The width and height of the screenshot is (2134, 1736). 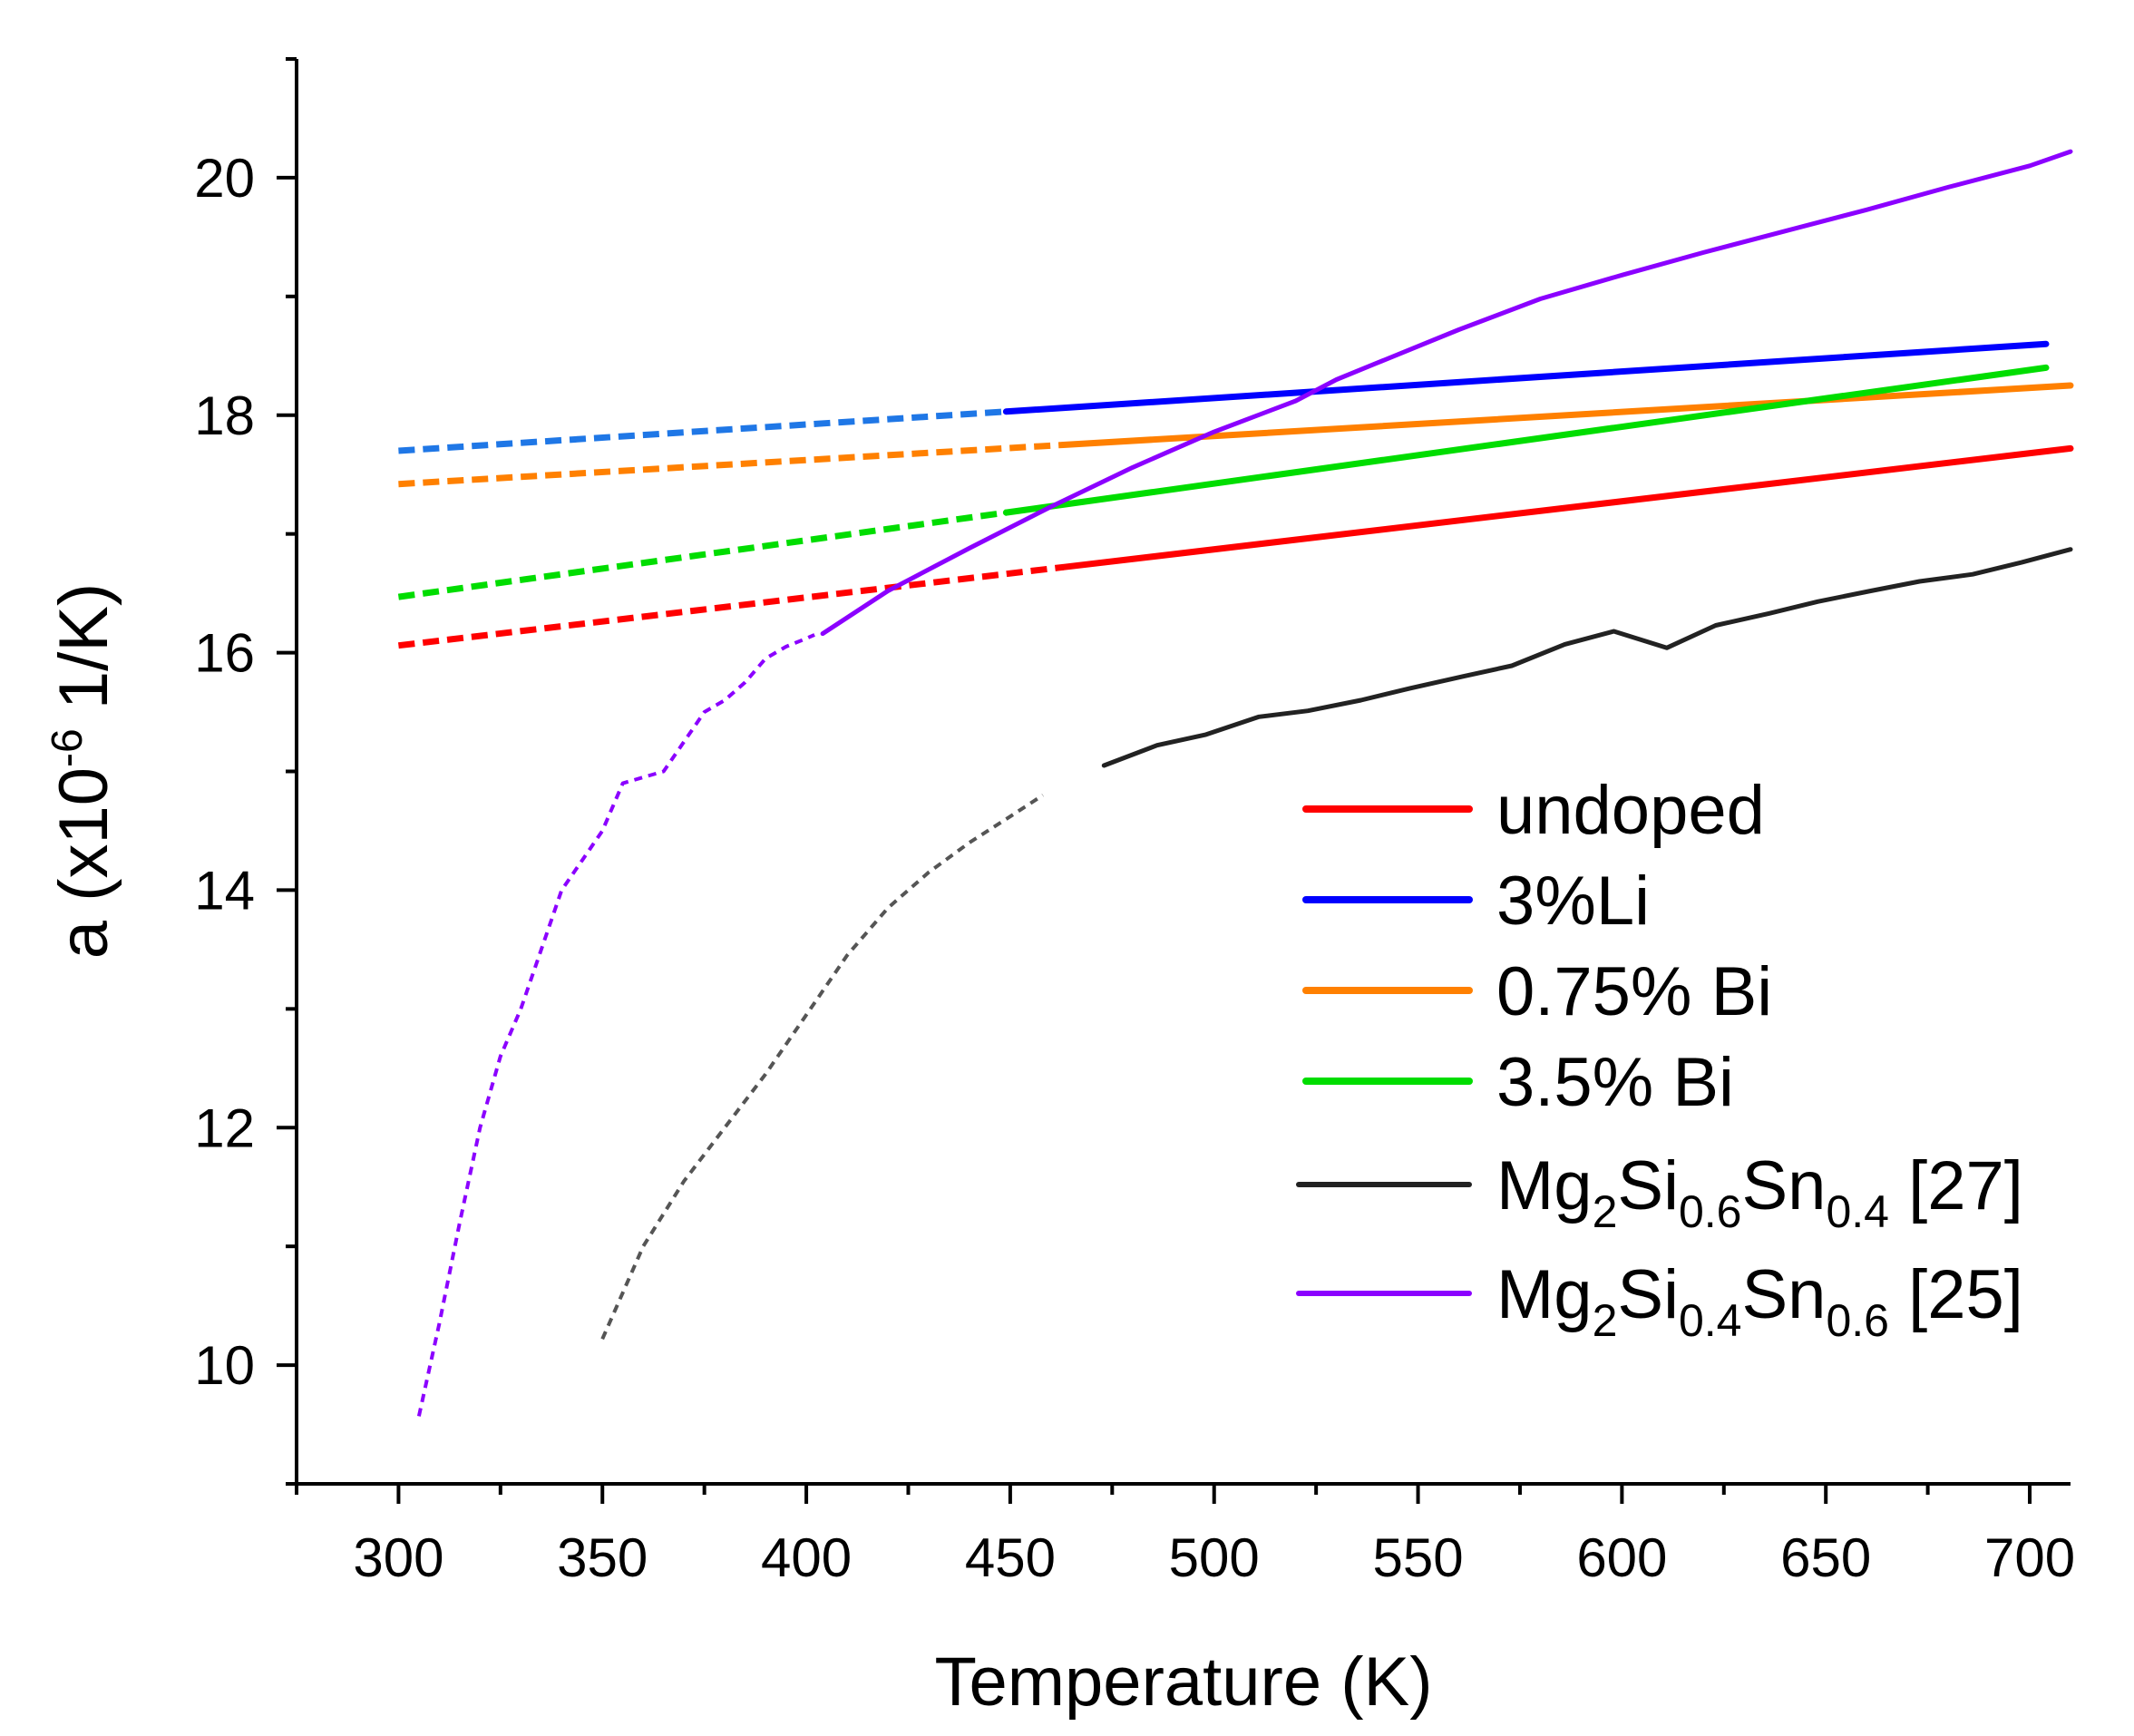 What do you see at coordinates (1476, 902) in the screenshot?
I see `legend-item-1: 3%Li` at bounding box center [1476, 902].